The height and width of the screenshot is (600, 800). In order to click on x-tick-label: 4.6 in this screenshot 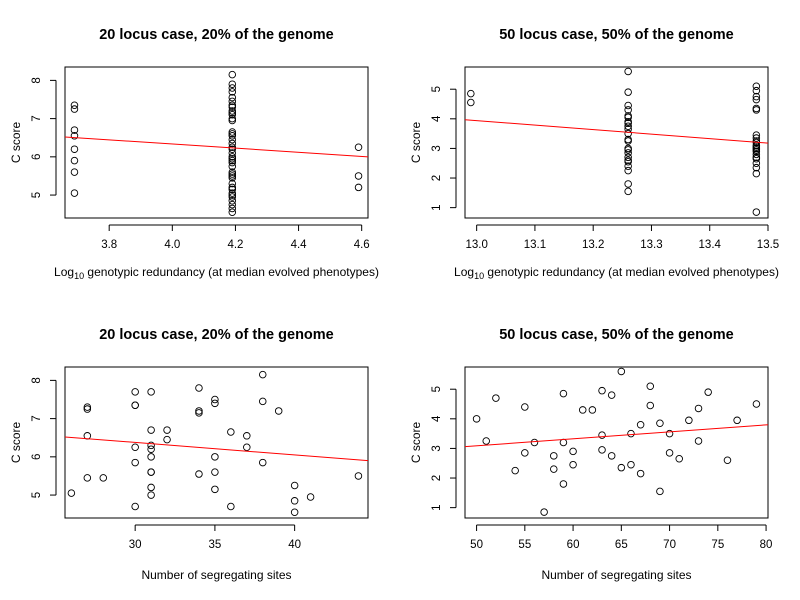, I will do `click(362, 245)`.